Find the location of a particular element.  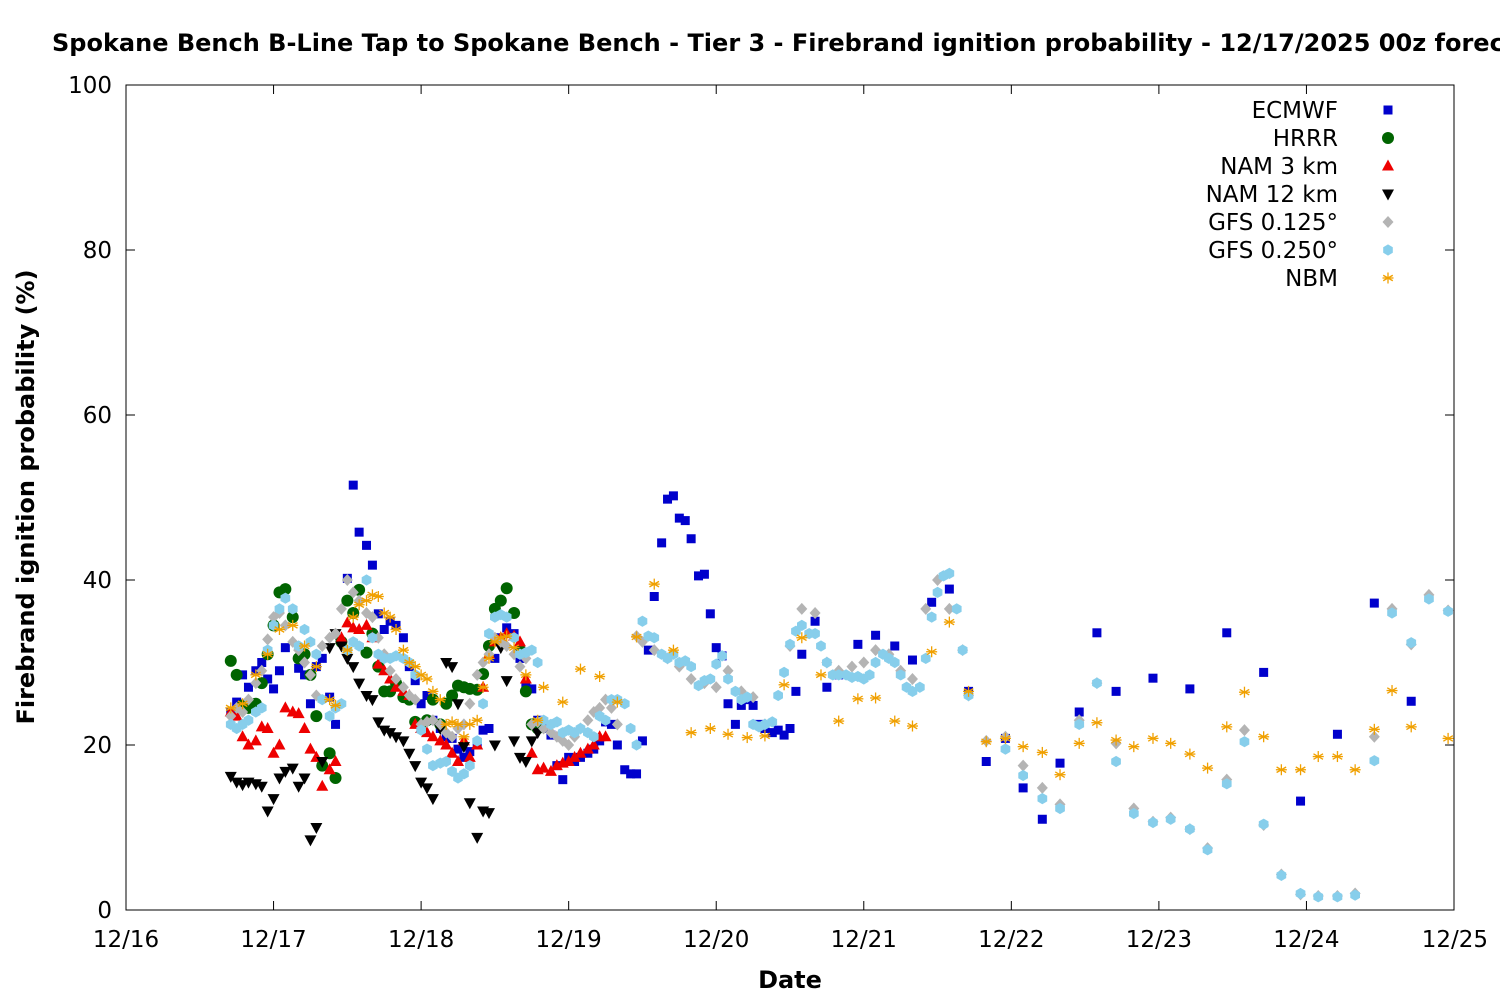

x-tick-label: 12/20 is located at coordinates (716, 940).